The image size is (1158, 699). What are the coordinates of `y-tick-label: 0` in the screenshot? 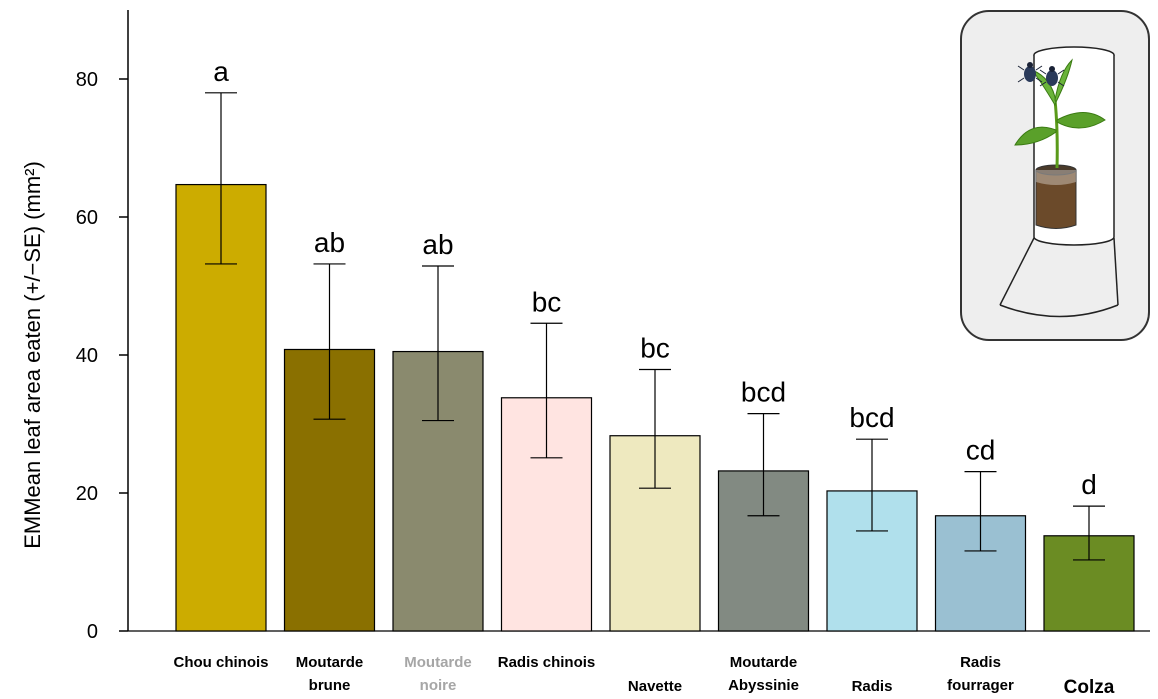 It's located at (92, 632).